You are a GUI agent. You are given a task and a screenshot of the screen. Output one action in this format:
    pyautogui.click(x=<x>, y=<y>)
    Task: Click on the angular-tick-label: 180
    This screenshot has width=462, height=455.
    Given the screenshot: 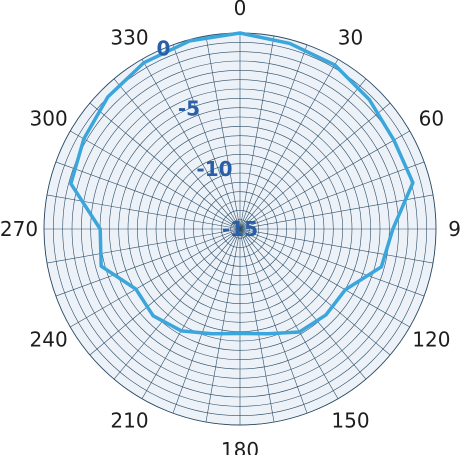 What is the action you would take?
    pyautogui.click(x=240, y=446)
    